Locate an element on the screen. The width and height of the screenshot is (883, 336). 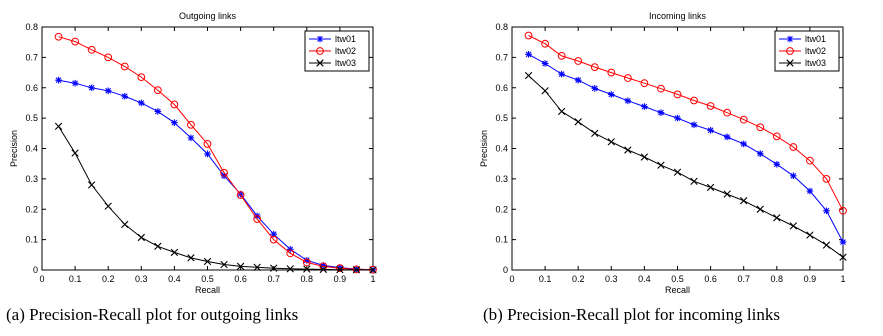
x-tick-label: 0.7 is located at coordinates (273, 279).